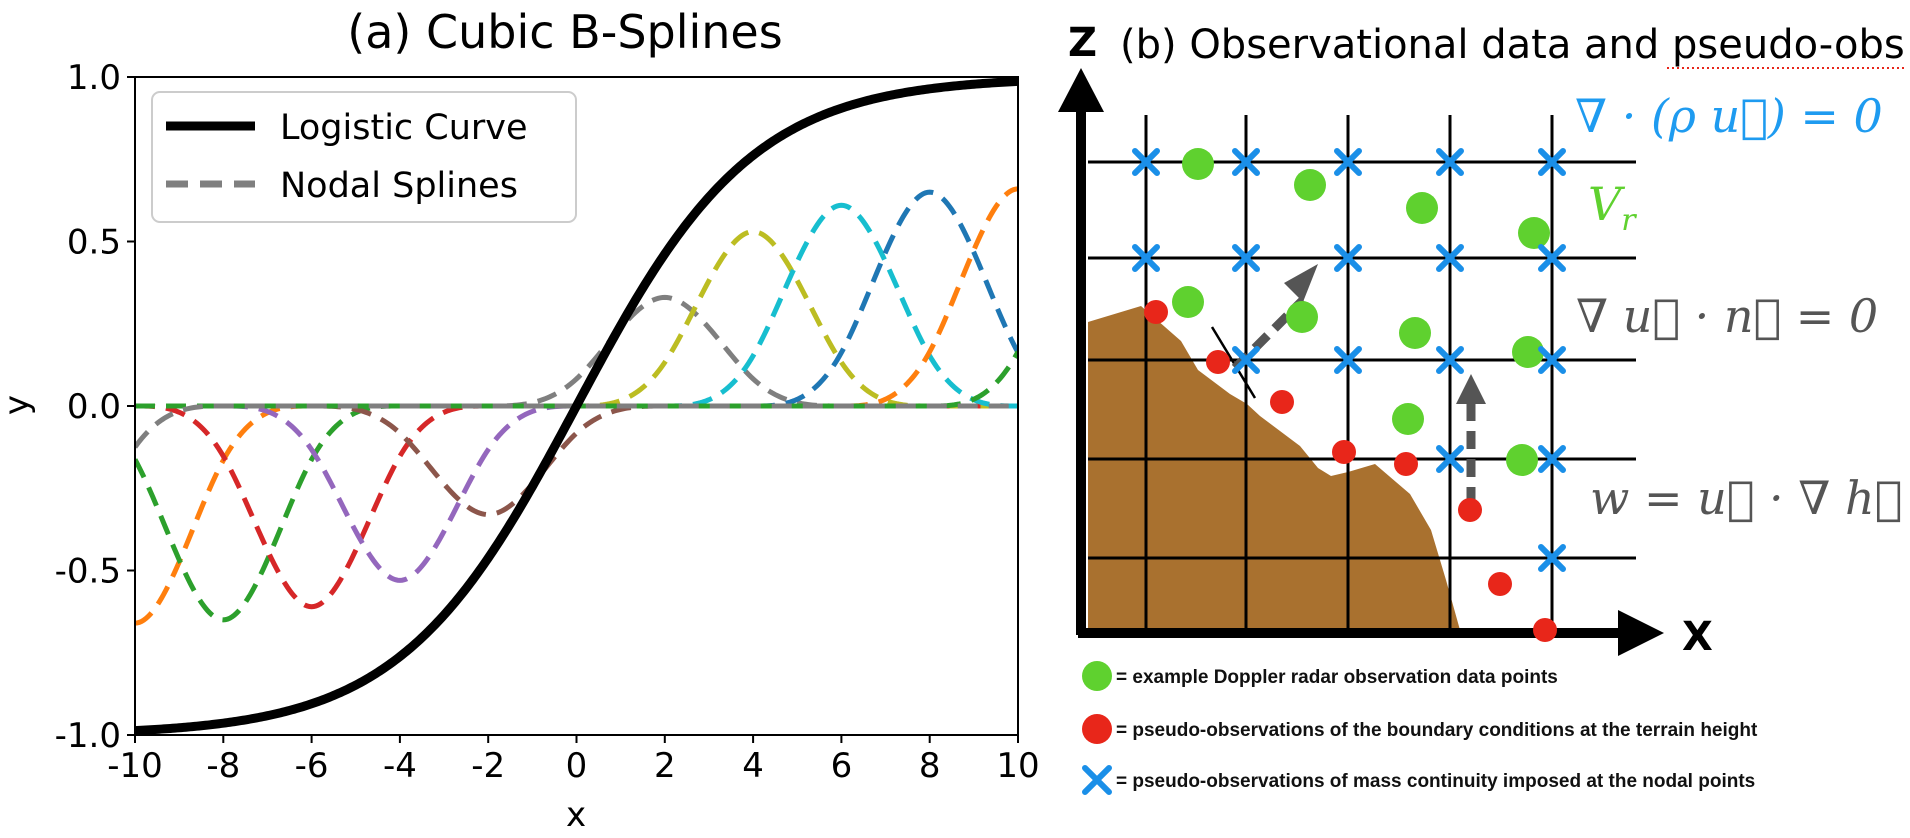 This screenshot has width=1910, height=838. Describe the element at coordinates (1017, 766) in the screenshot. I see `x-tick-label: 10` at that location.